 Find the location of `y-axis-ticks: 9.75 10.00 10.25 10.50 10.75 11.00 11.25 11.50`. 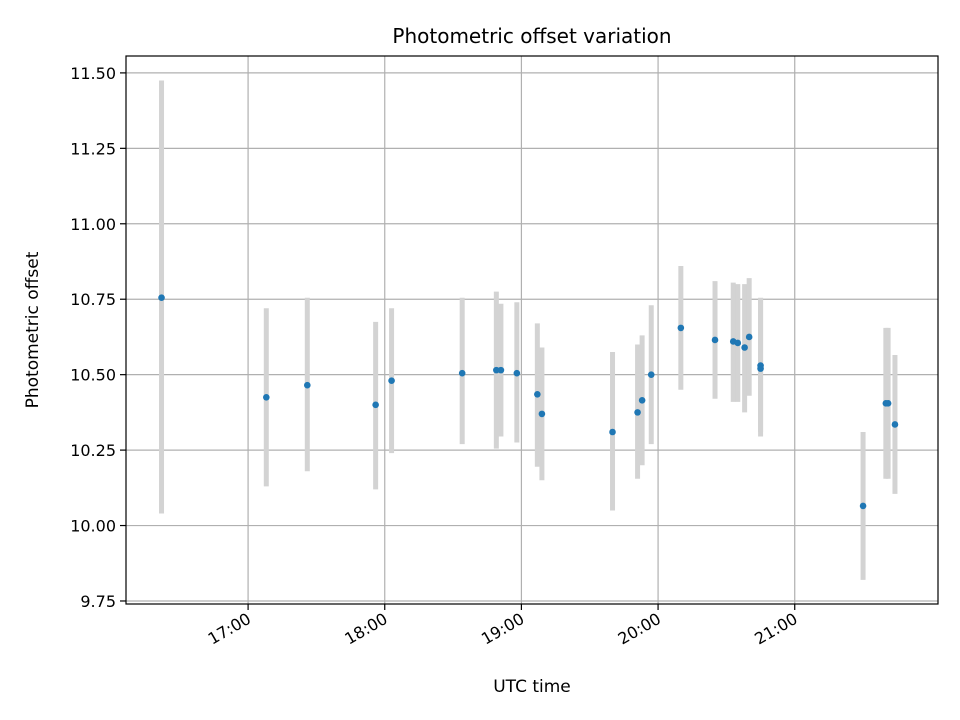

y-axis-ticks: 9.75 10.00 10.25 10.50 10.75 11.00 11.25 11.50 is located at coordinates (98, 337).